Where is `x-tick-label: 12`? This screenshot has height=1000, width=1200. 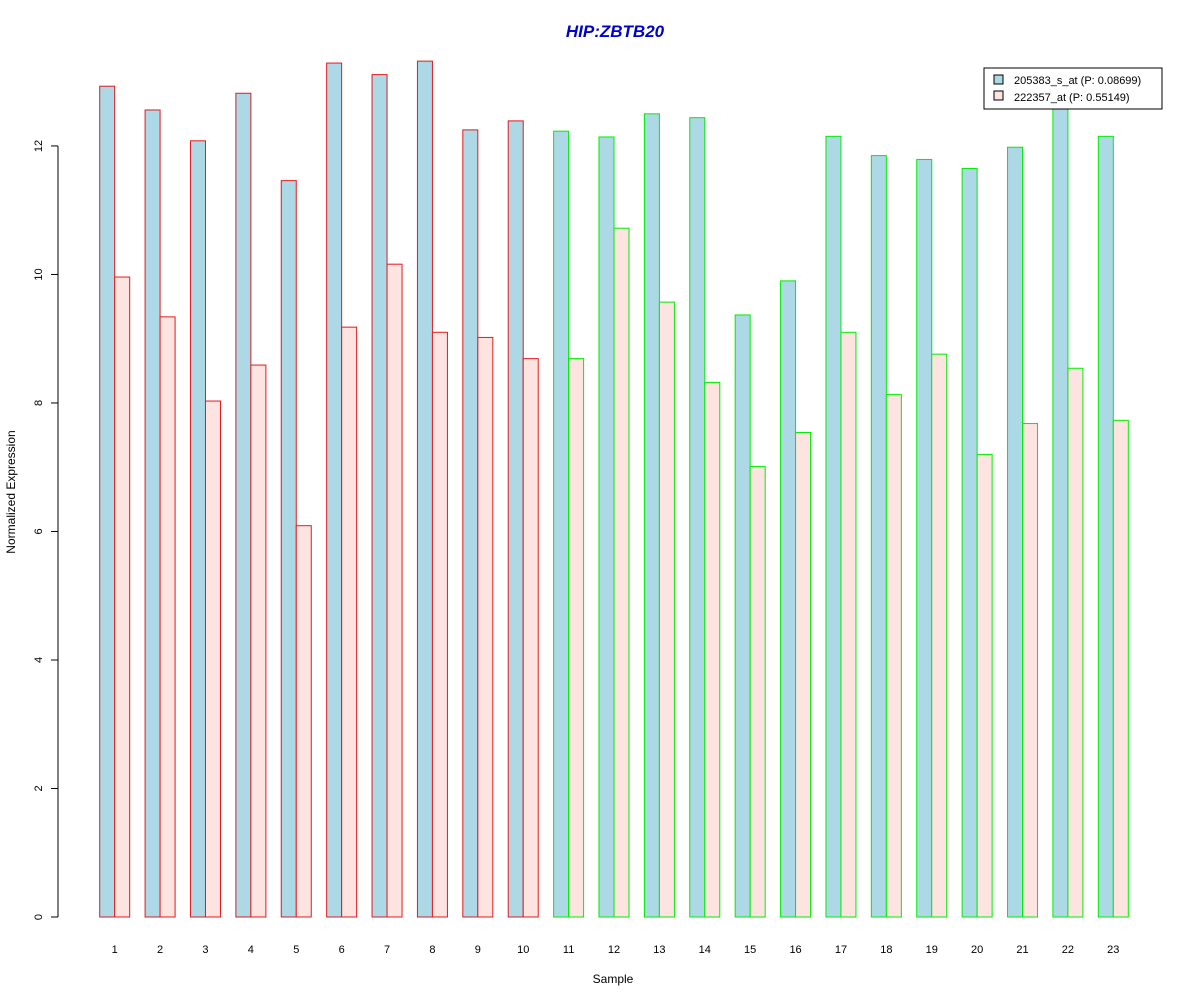
x-tick-label: 12 is located at coordinates (614, 950).